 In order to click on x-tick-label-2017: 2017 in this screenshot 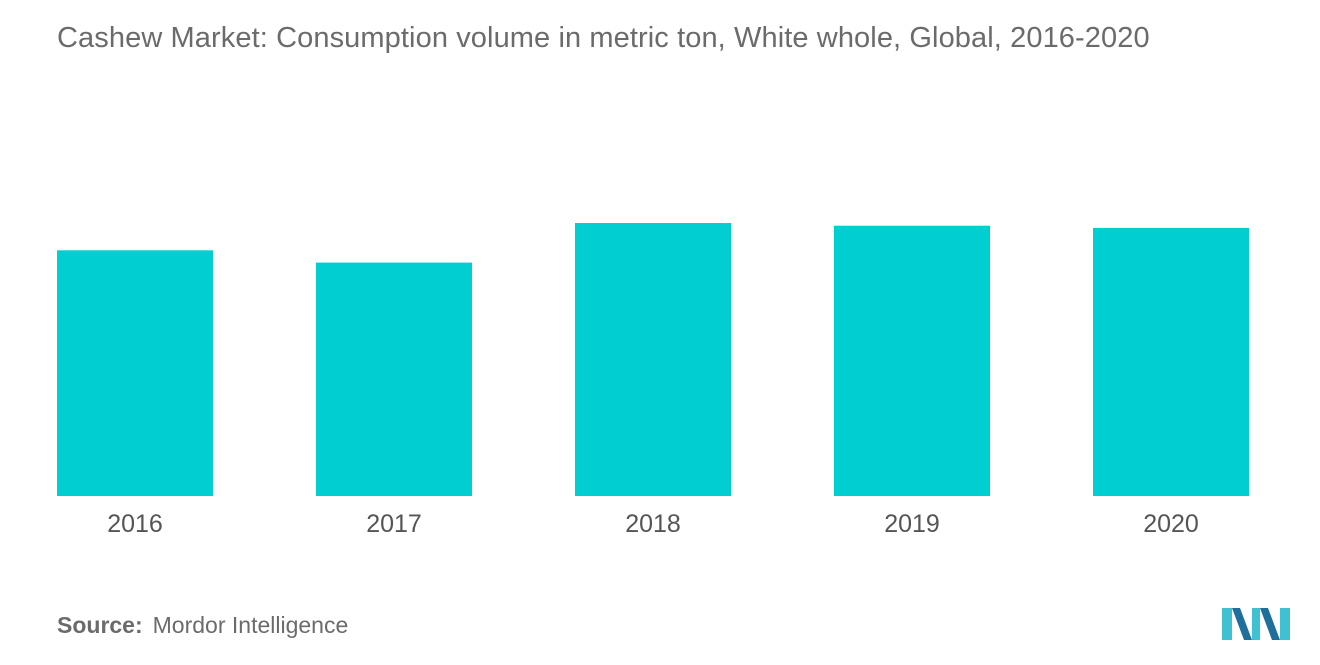, I will do `click(394, 524)`.